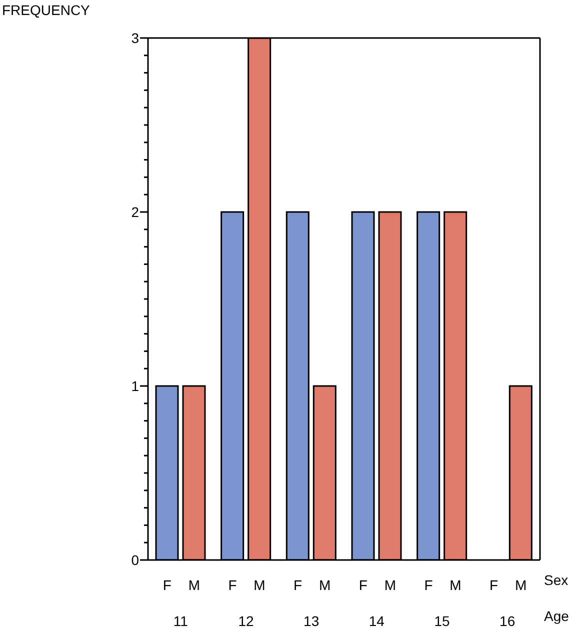 The image size is (582, 638). Describe the element at coordinates (135, 386) in the screenshot. I see `y-tick-label: 1` at that location.